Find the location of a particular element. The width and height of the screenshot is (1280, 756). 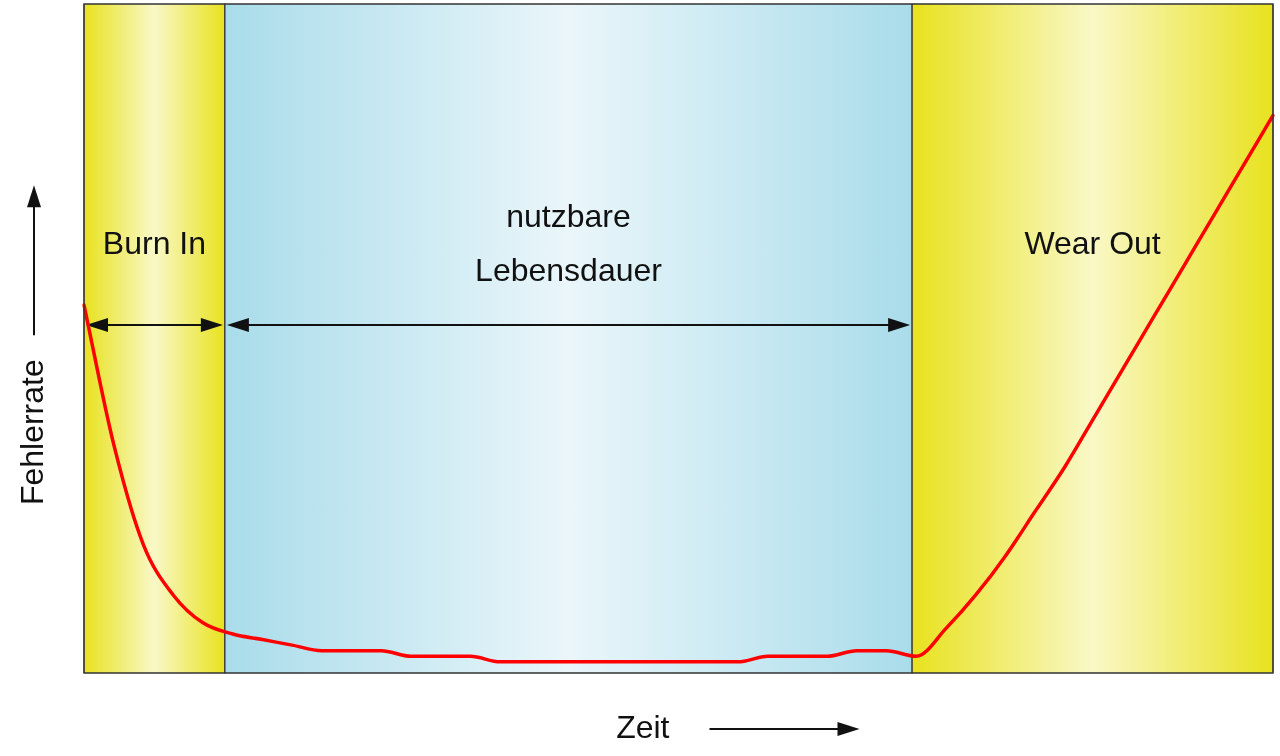

y-axis-title: Fehlerrate is located at coordinates (31, 432).